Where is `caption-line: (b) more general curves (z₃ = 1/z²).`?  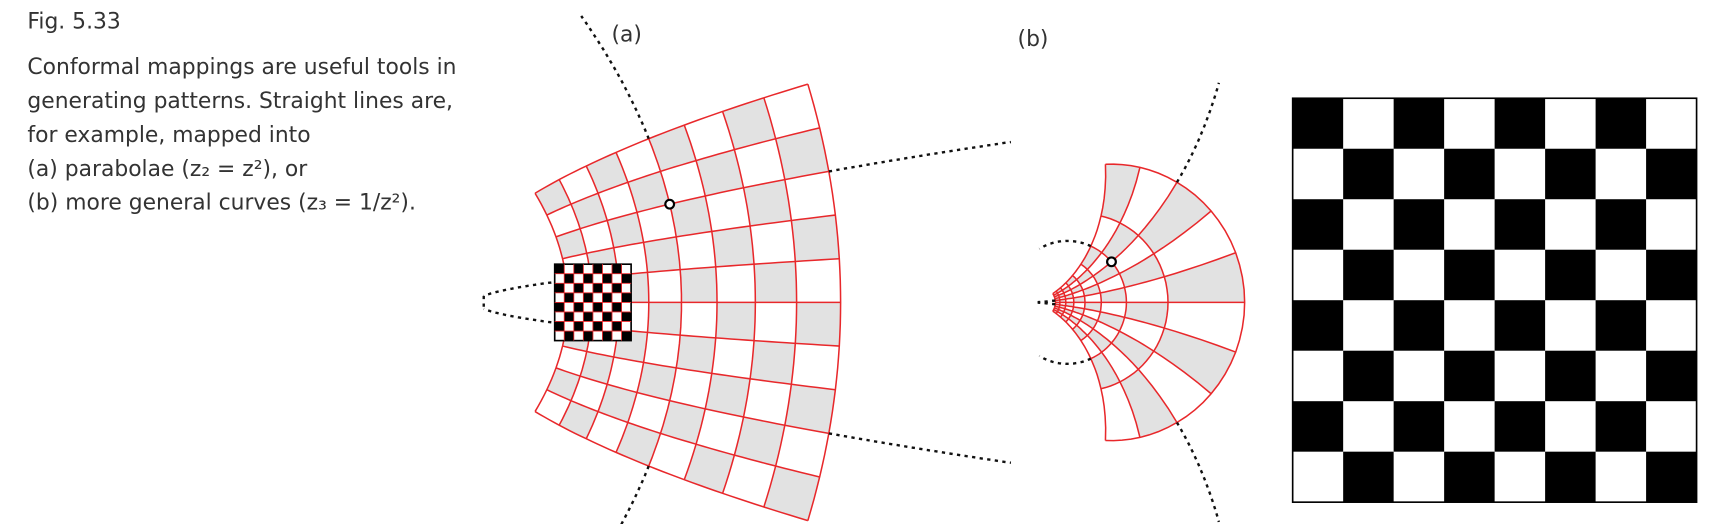
caption-line: (b) more general curves (z₃ = 1/z²). is located at coordinates (221, 203).